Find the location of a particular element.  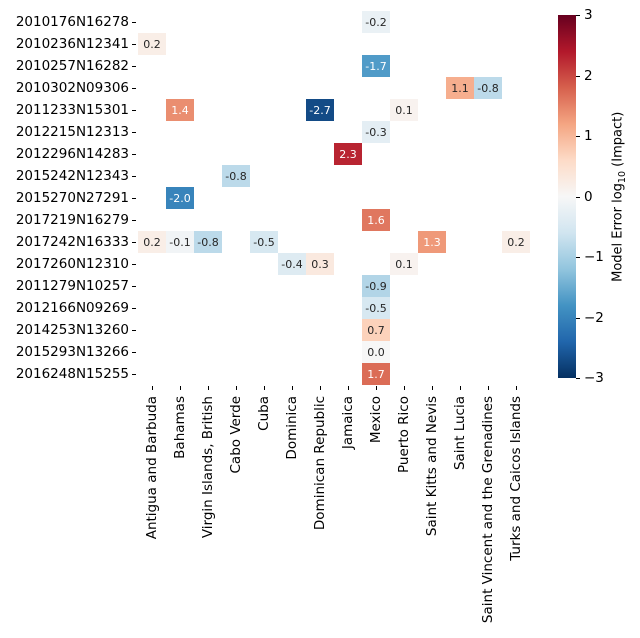

x-tick-label-text: Saint Vincent and the Grenadines is located at coordinates (488, 510).